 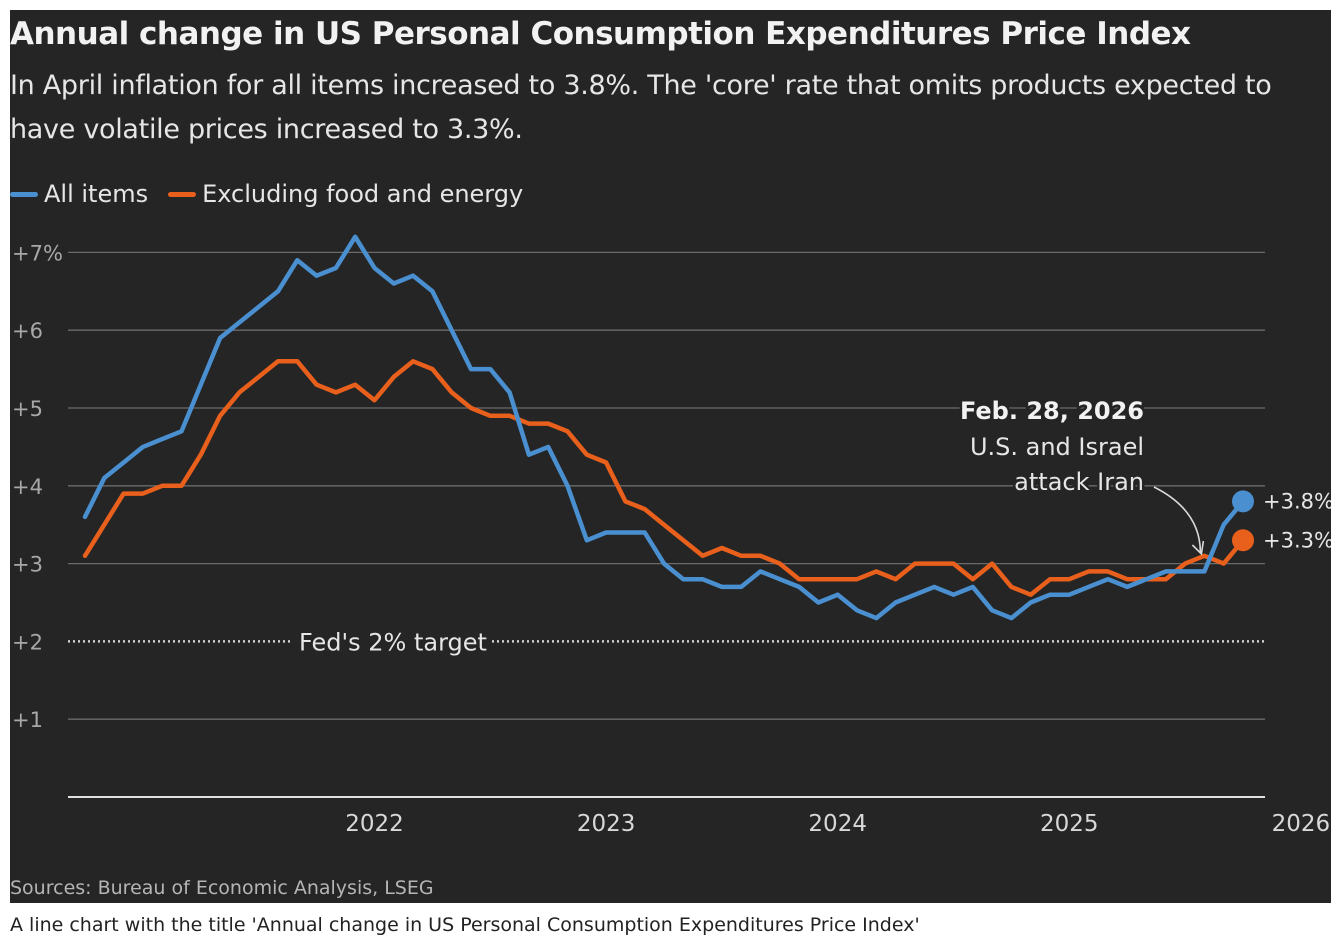 What do you see at coordinates (1301, 824) in the screenshot?
I see `x-tick-label: 2026` at bounding box center [1301, 824].